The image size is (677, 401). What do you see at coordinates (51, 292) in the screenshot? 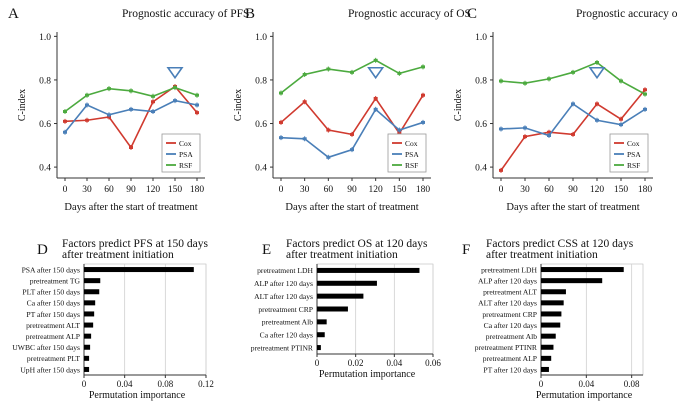
I see `category-label: PLT after 150 days` at bounding box center [51, 292].